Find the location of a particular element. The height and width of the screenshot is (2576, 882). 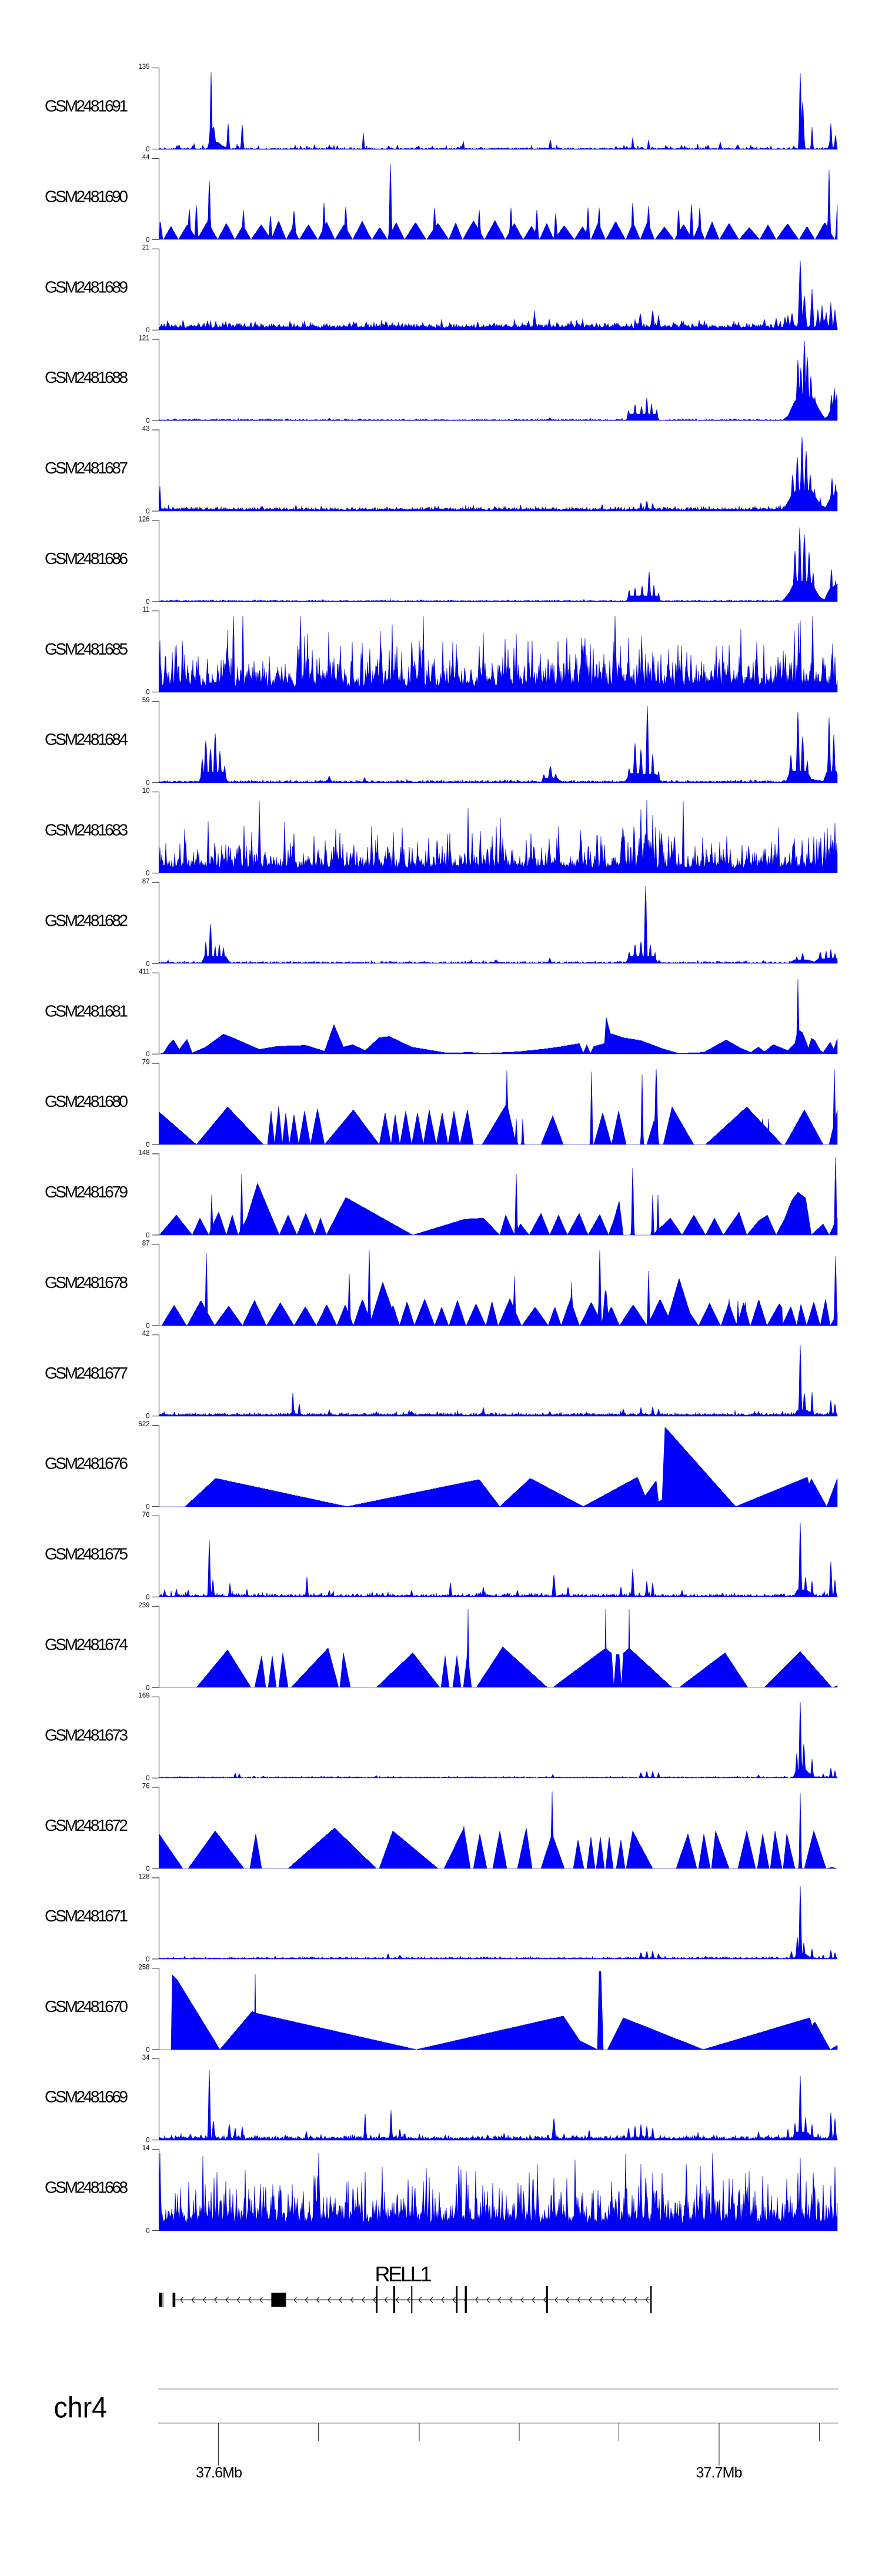

svg-text: GSM2481668 is located at coordinates (86, 2187).